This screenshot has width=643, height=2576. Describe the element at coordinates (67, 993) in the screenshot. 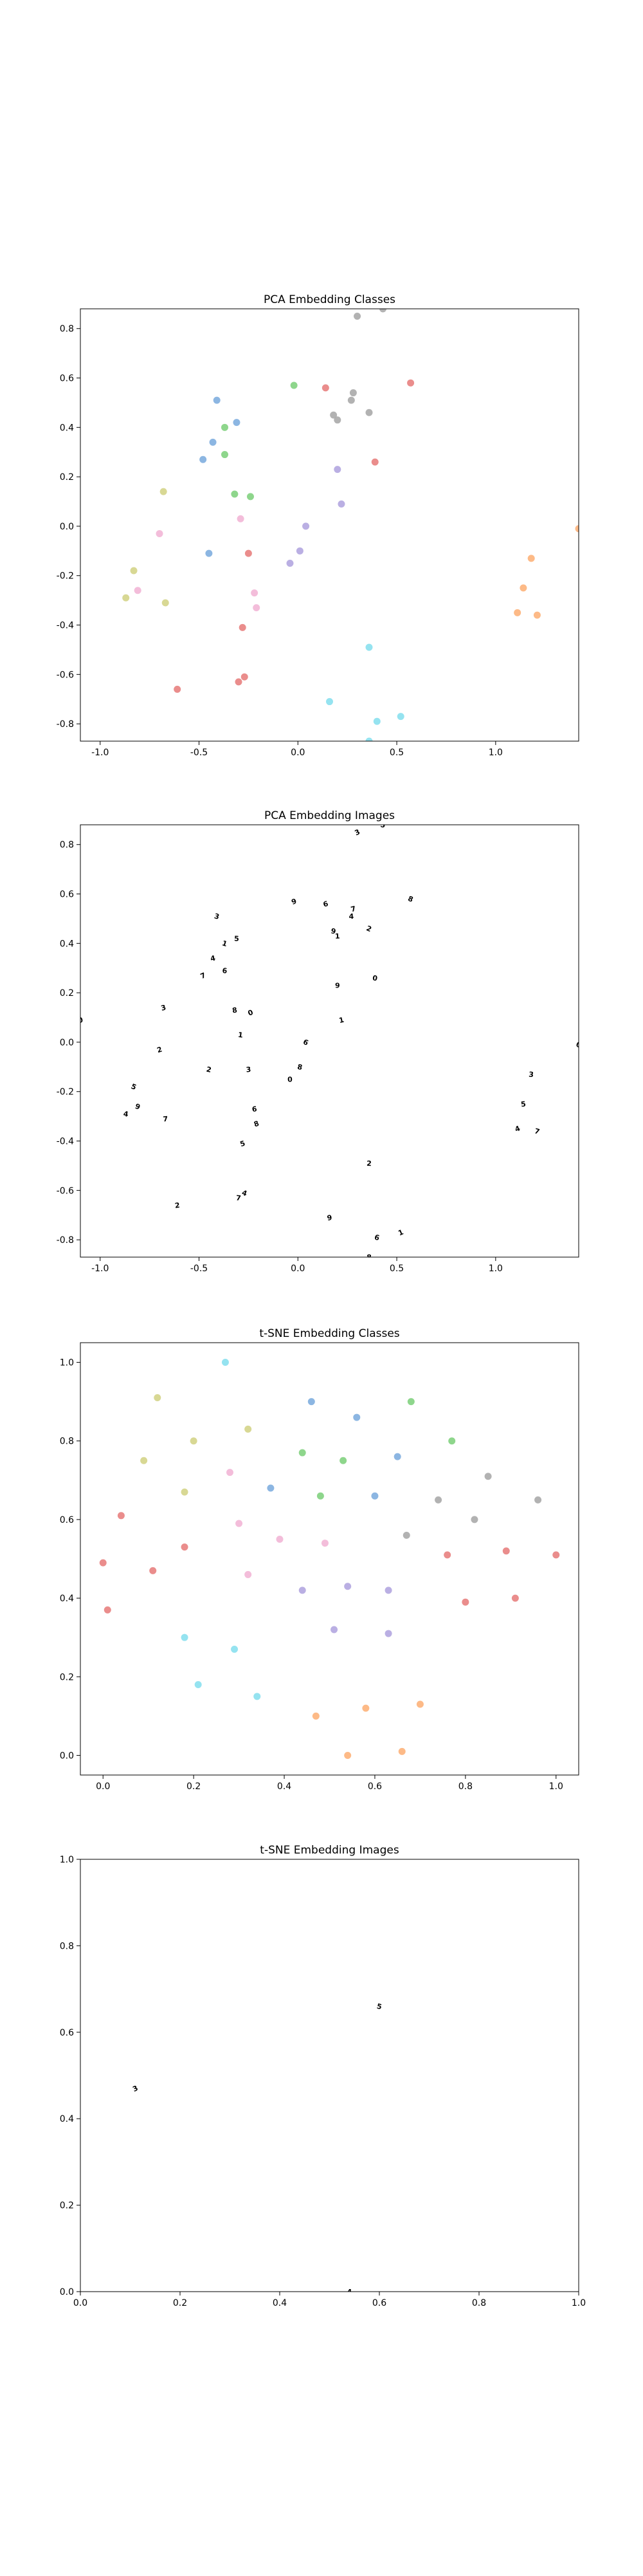

I see `y-tick-label: 0.2` at that location.